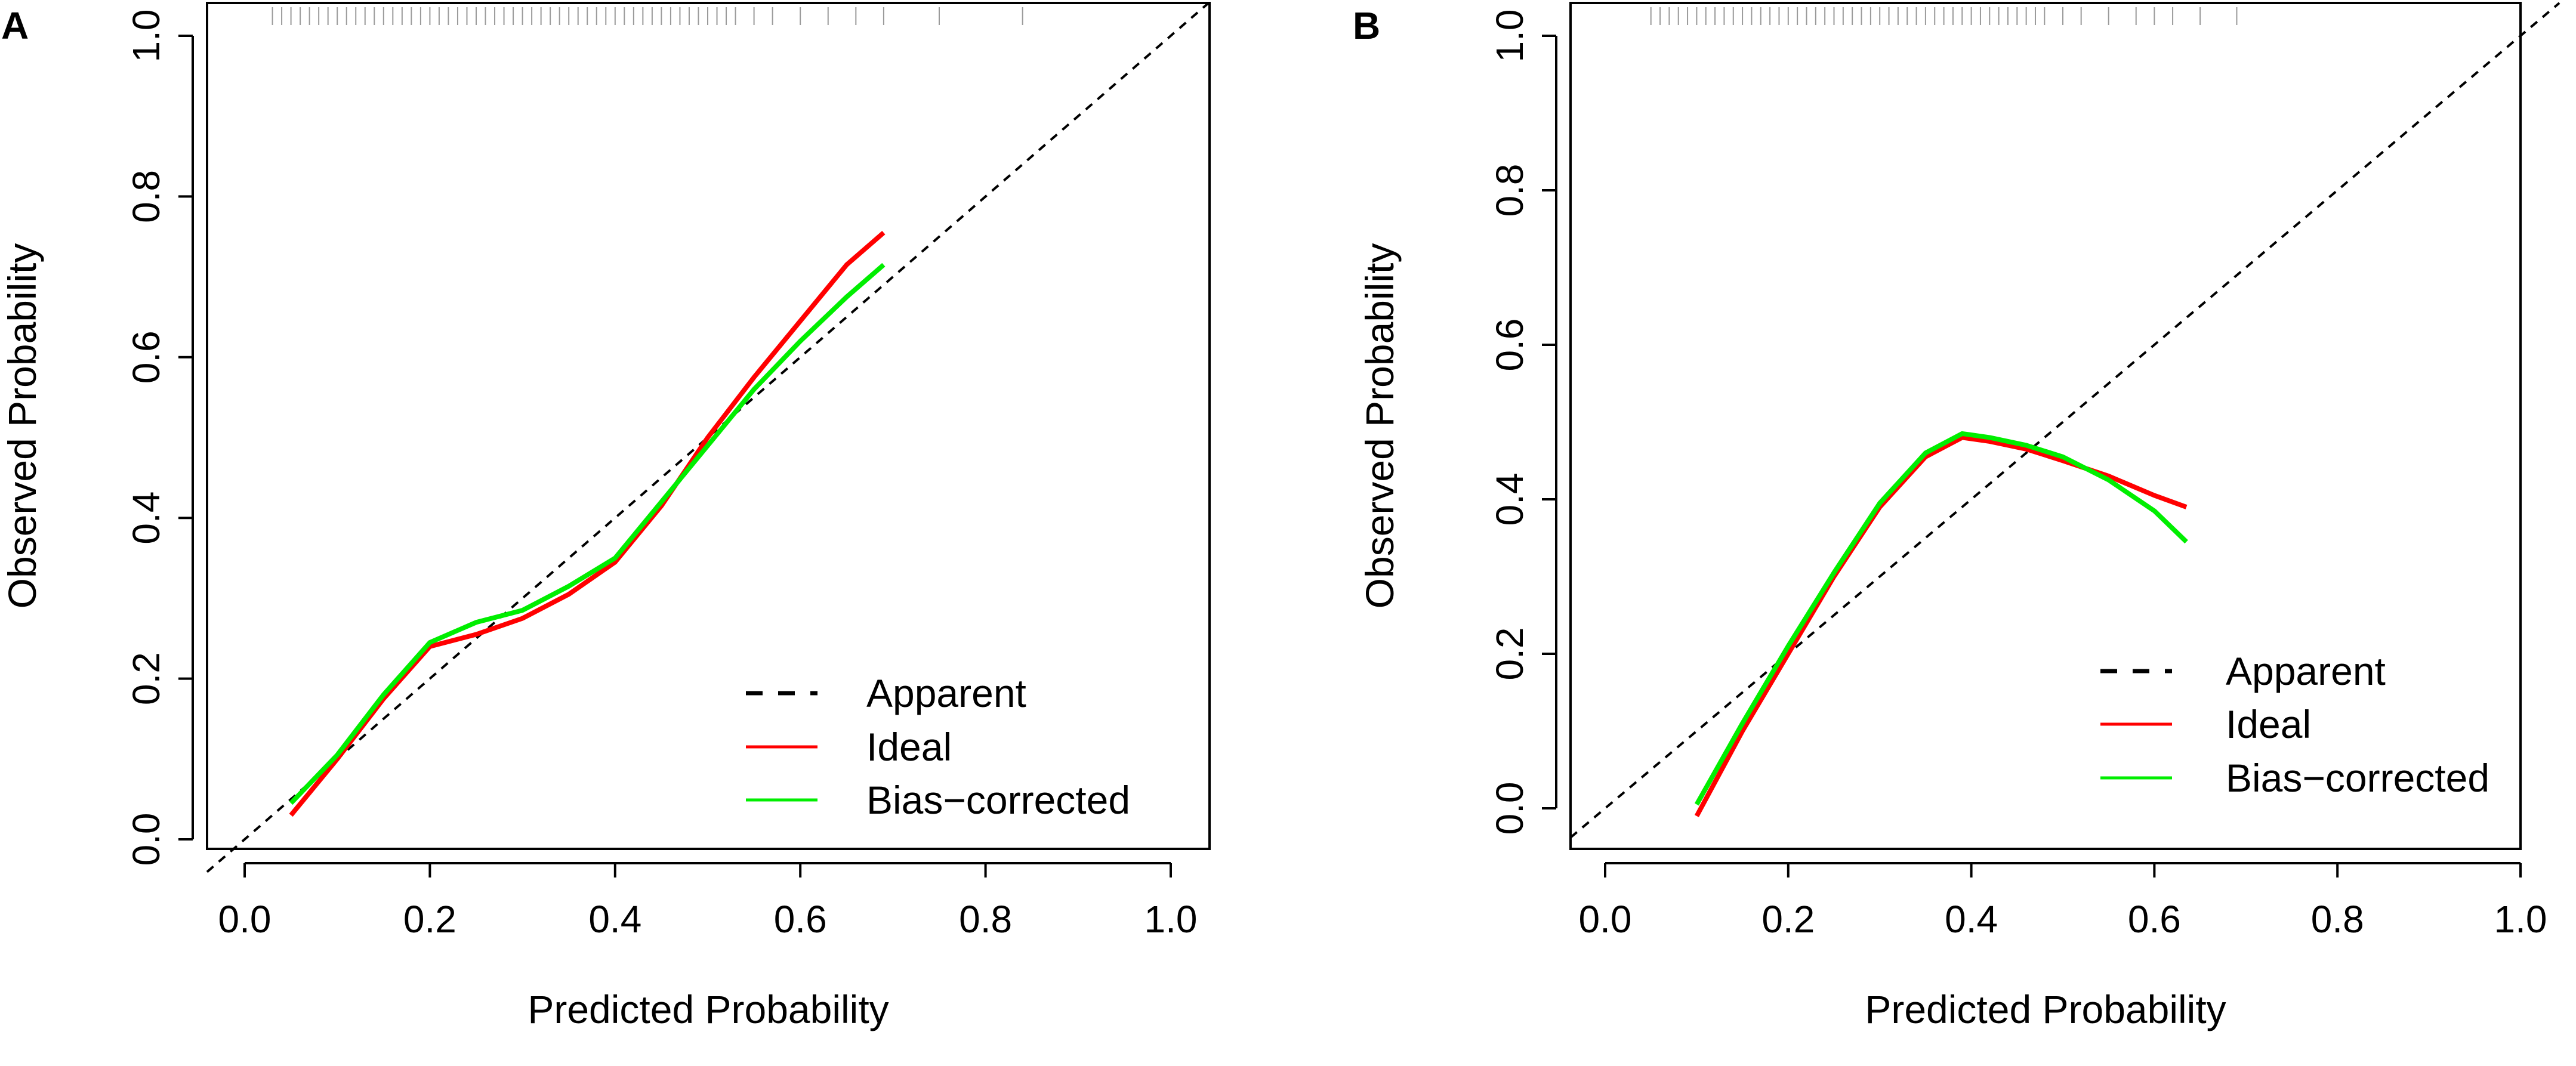 This screenshot has width=2576, height=1066. What do you see at coordinates (1510, 191) in the screenshot?
I see `panel-b-y-tick-label: 0.8` at bounding box center [1510, 191].